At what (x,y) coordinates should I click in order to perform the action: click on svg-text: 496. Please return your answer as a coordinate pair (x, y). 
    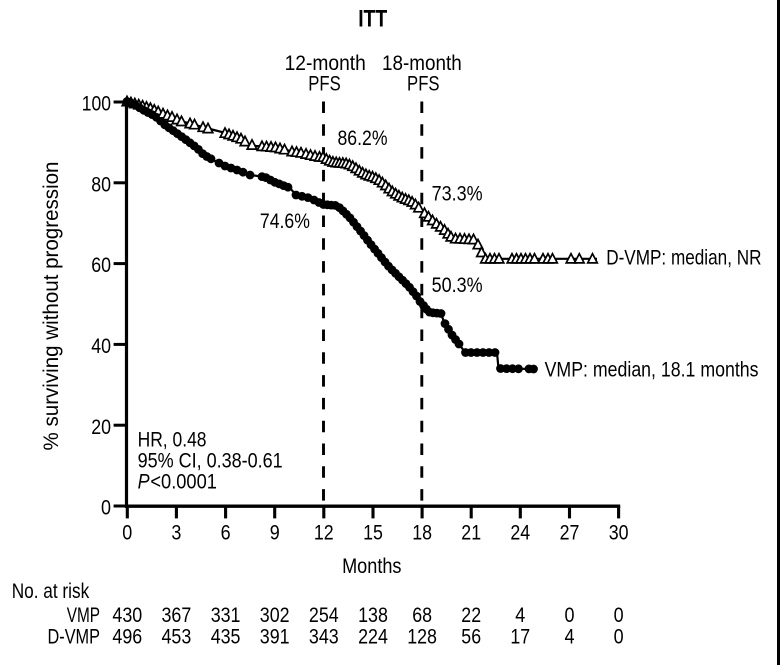
    Looking at the image, I should click on (127, 637).